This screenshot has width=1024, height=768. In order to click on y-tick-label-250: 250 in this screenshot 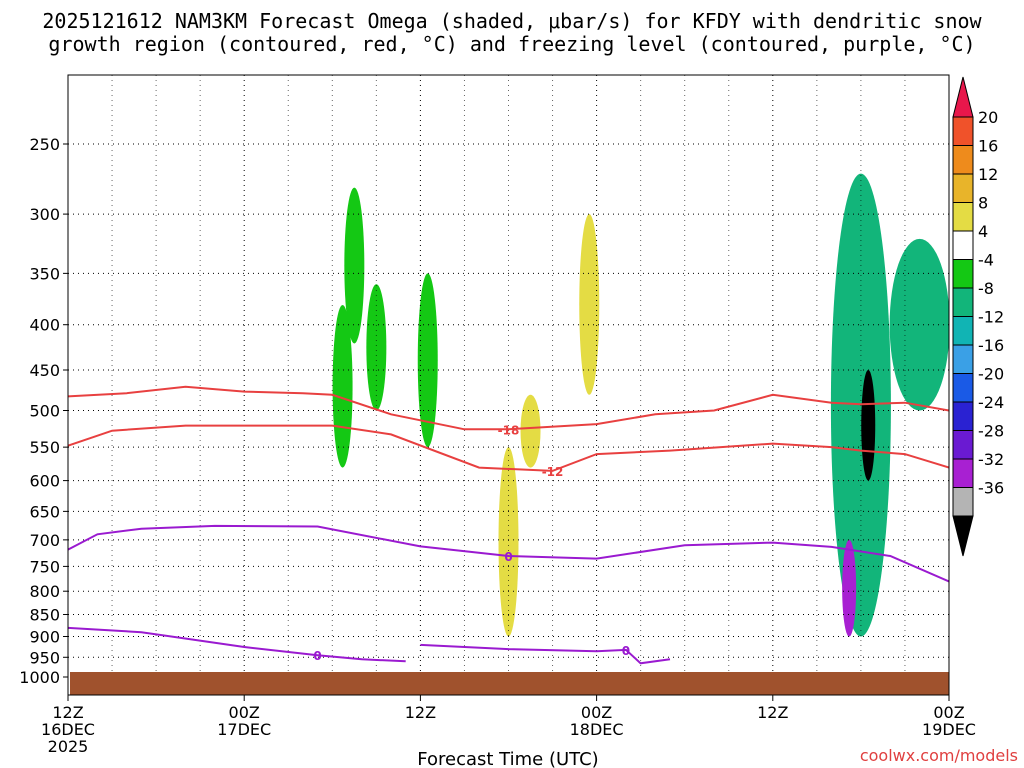, I will do `click(44, 144)`.